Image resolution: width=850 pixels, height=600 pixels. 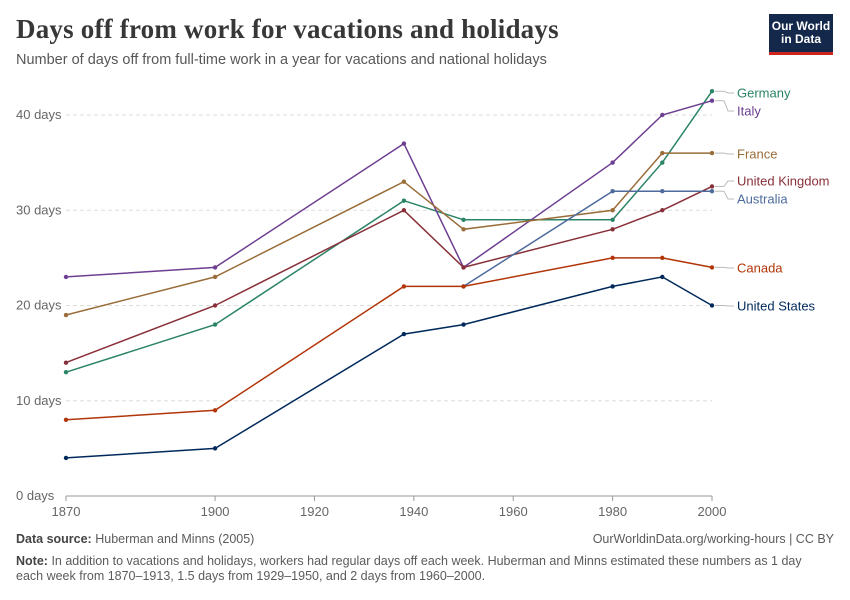 What do you see at coordinates (587, 239) in the screenshot?
I see `series-line-australia` at bounding box center [587, 239].